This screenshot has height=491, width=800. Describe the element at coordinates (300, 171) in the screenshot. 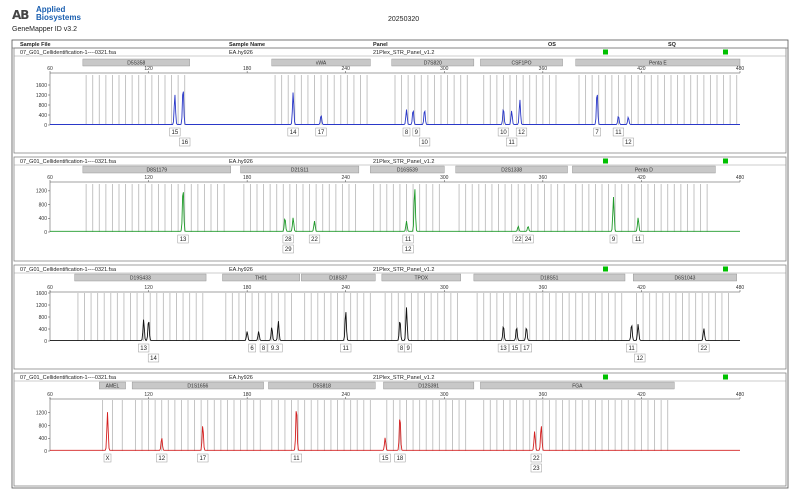

I see `marker-label: D21S11` at that location.